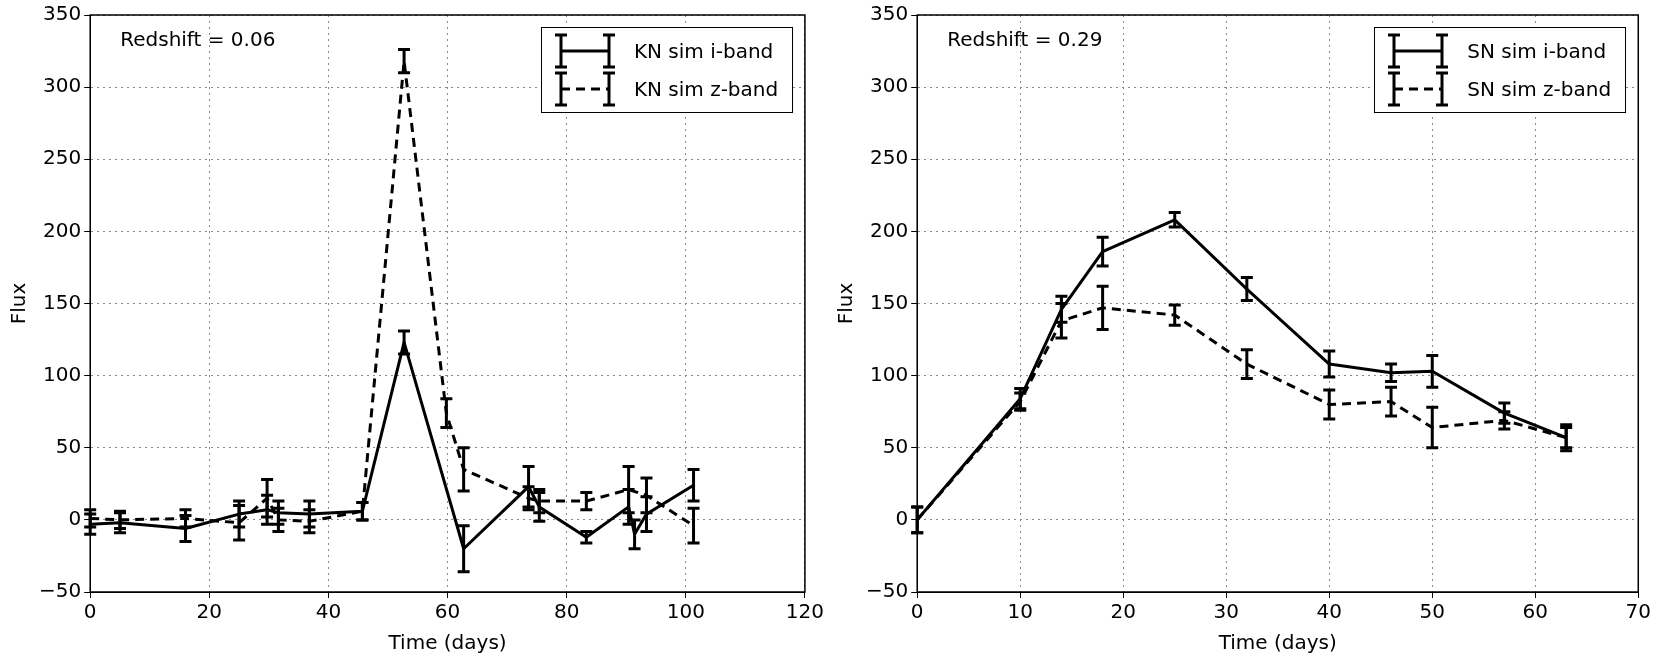  I want to click on legend-label: SN sim z-band, so click(1539, 89).